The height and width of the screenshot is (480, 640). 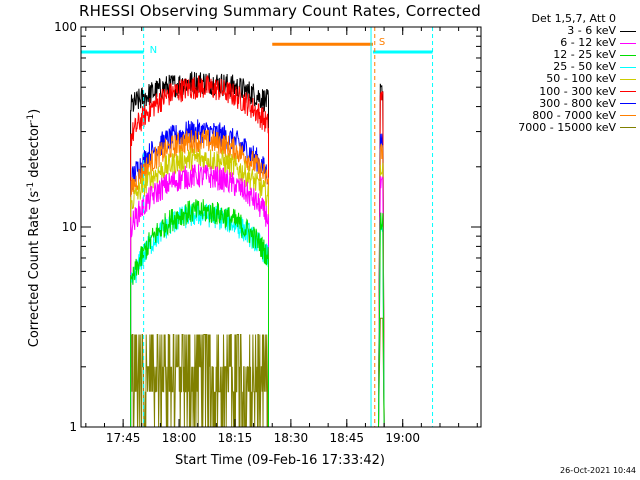 What do you see at coordinates (577, 91) in the screenshot?
I see `legend-label: 100 - 300 keV` at bounding box center [577, 91].